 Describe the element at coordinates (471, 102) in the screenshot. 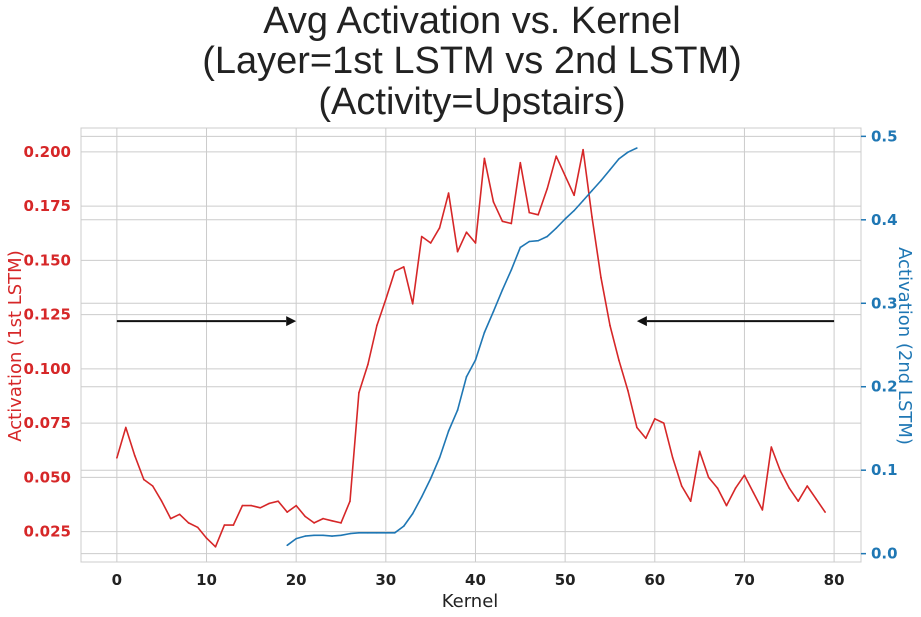

I see `chart-title-line-3: (Activity=Upstairs)` at that location.